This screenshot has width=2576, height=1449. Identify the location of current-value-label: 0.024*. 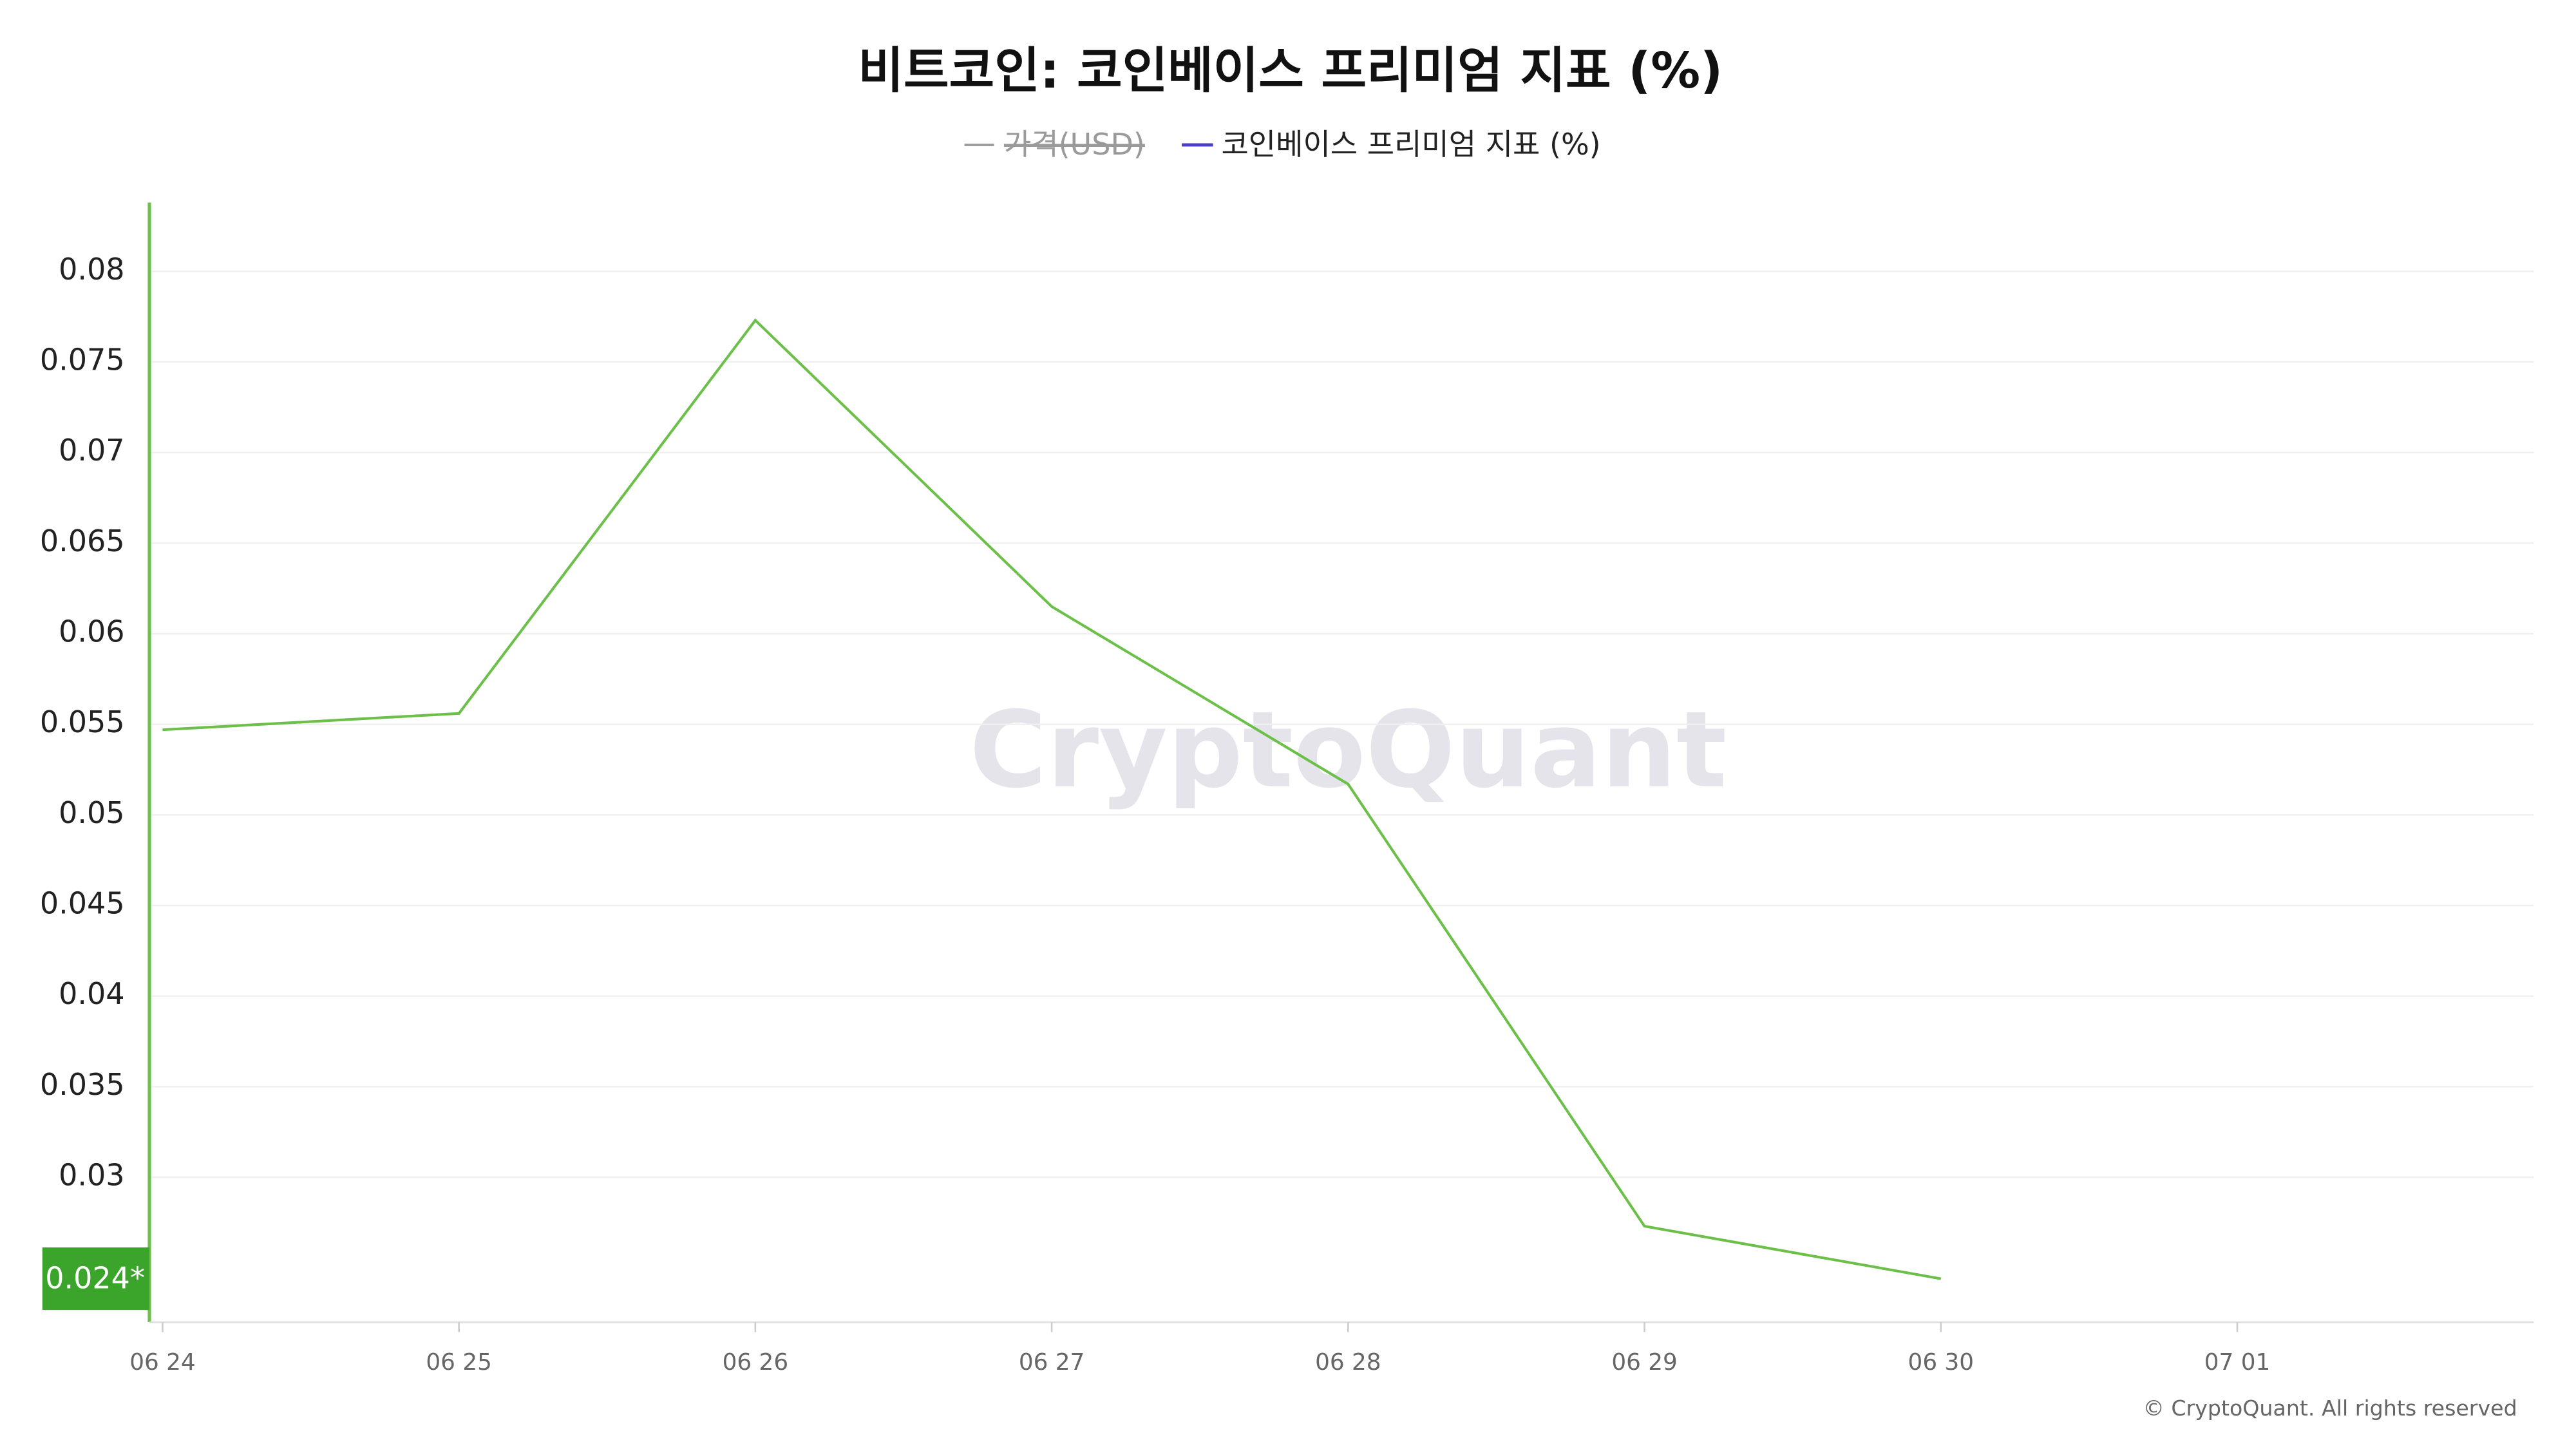
(95, 1278).